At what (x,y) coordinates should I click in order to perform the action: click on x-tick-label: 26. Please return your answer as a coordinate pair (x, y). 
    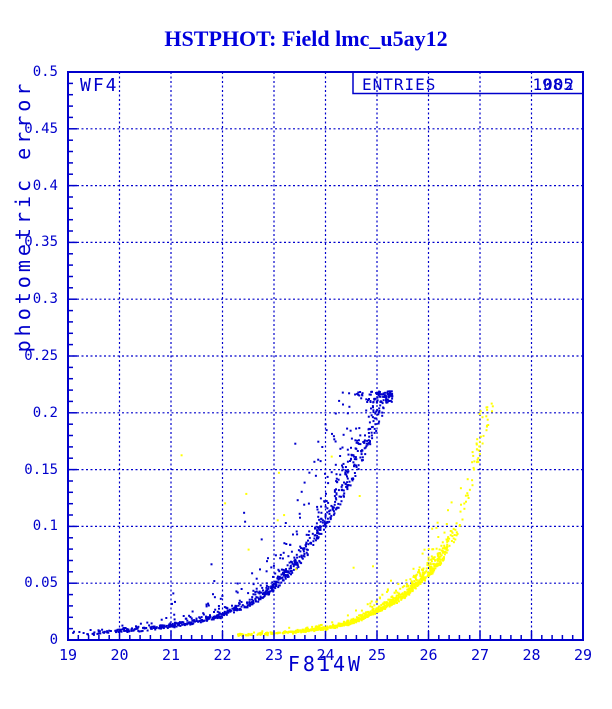
    Looking at the image, I should click on (428, 655).